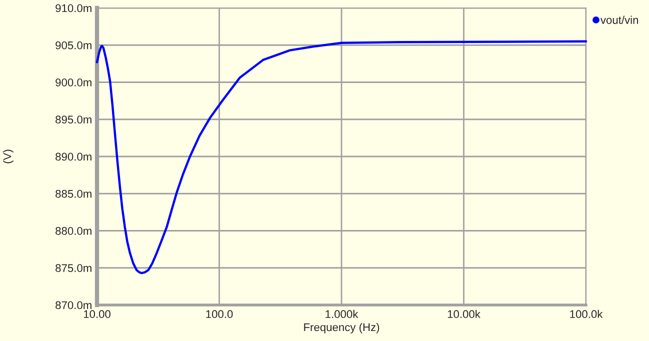 The image size is (649, 341). Describe the element at coordinates (619, 20) in the screenshot. I see `legend-label: vout/vin` at that location.